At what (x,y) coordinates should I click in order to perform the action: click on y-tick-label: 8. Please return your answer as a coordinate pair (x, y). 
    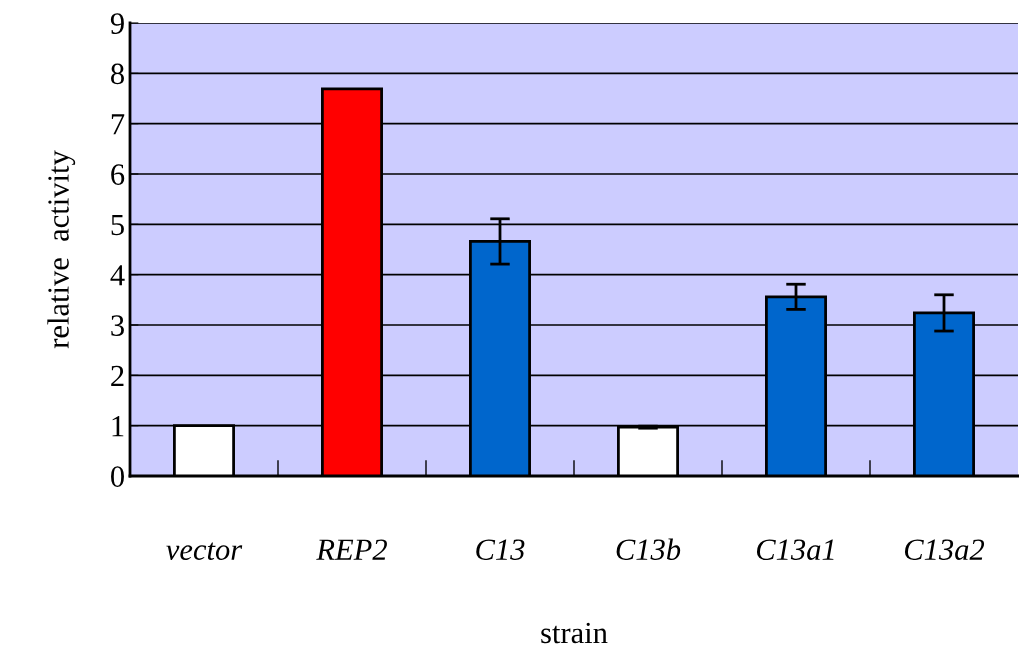
    Looking at the image, I should click on (117, 74).